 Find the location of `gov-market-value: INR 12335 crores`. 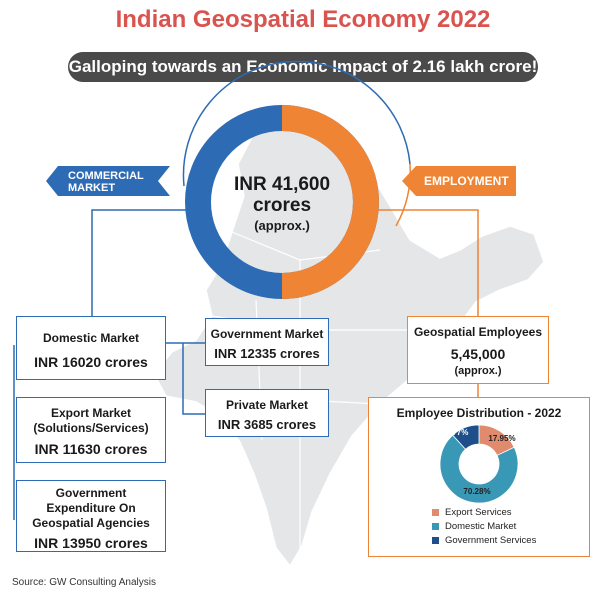

gov-market-value: INR 12335 crores is located at coordinates (267, 353).